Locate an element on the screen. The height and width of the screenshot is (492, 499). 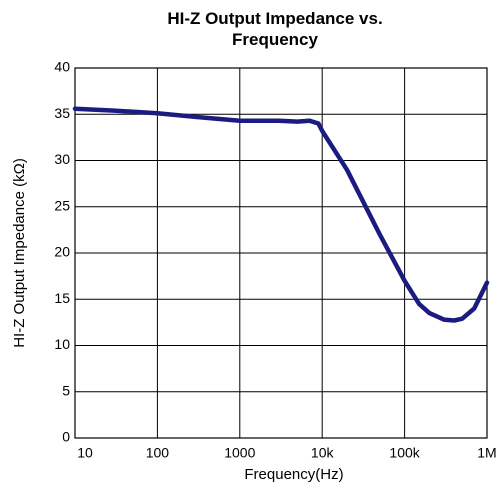
y-tick-label: 35 is located at coordinates (62, 113).